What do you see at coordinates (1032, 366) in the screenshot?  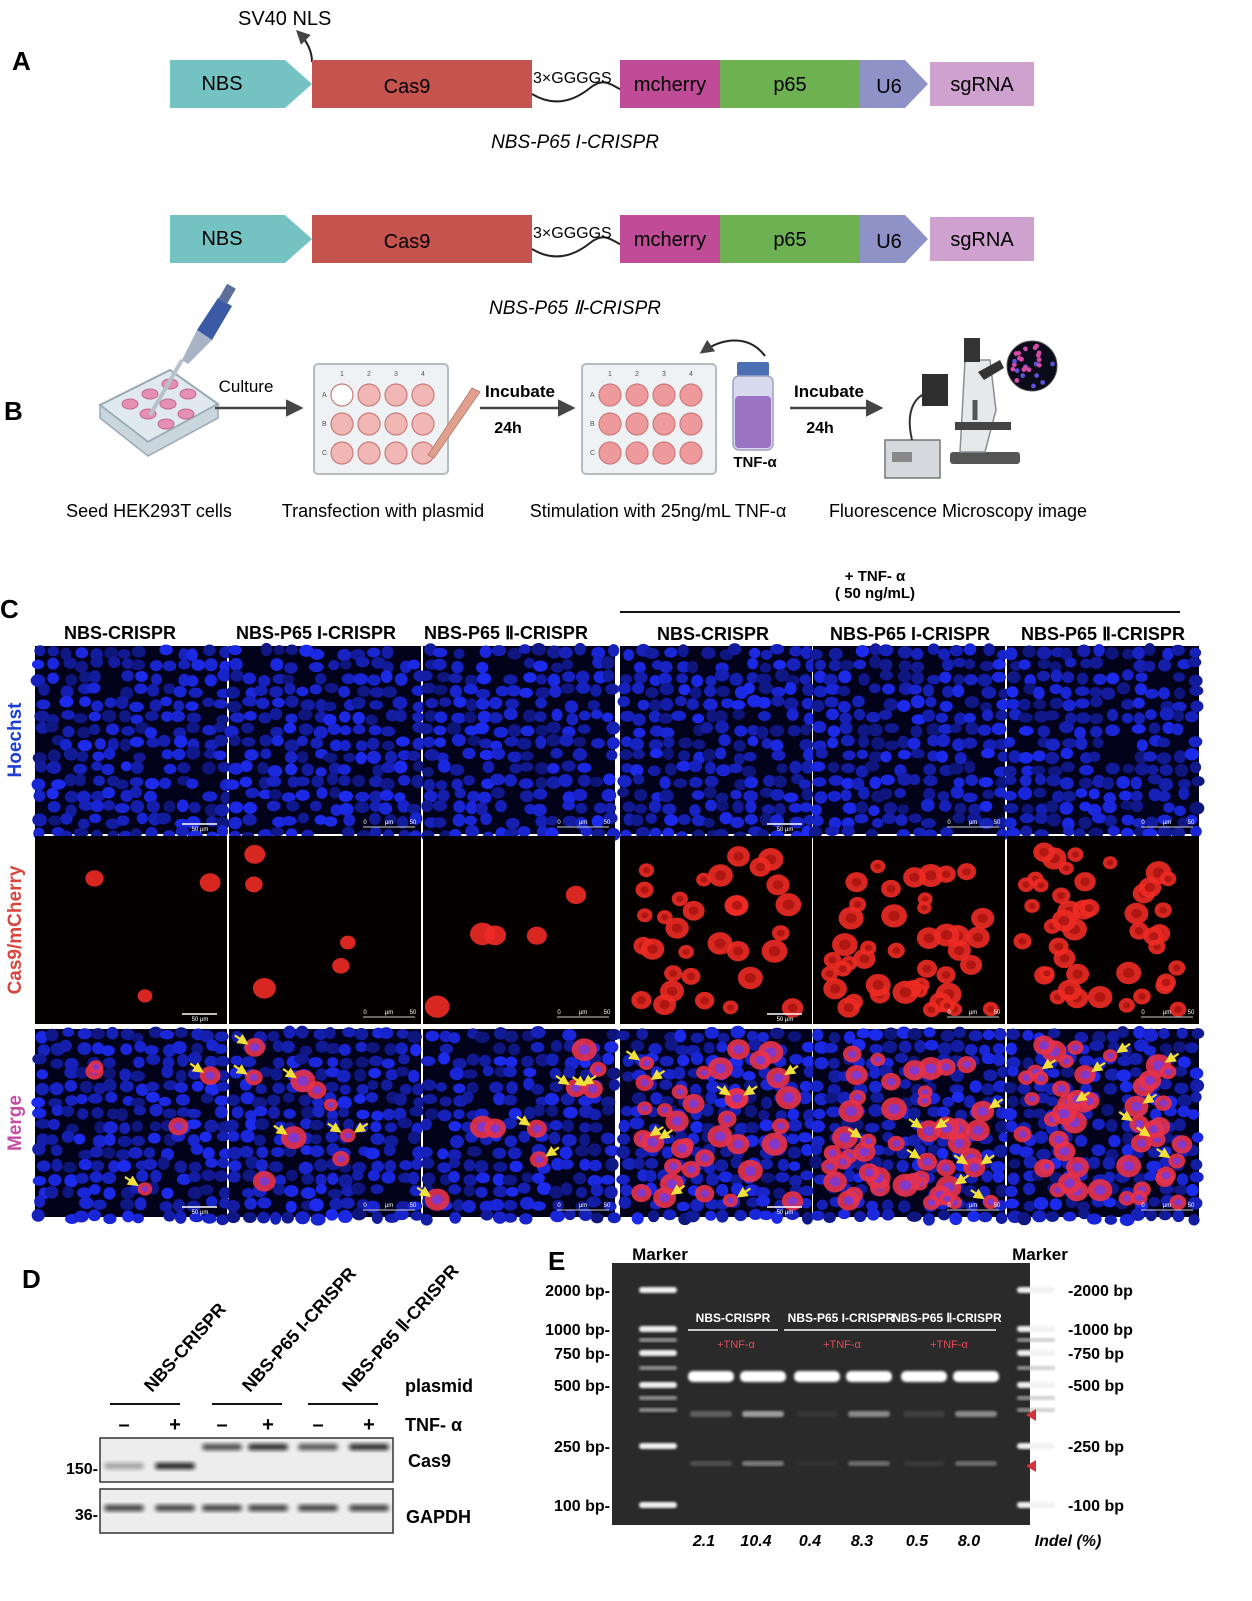 I see `fluorescence-thumbnail` at bounding box center [1032, 366].